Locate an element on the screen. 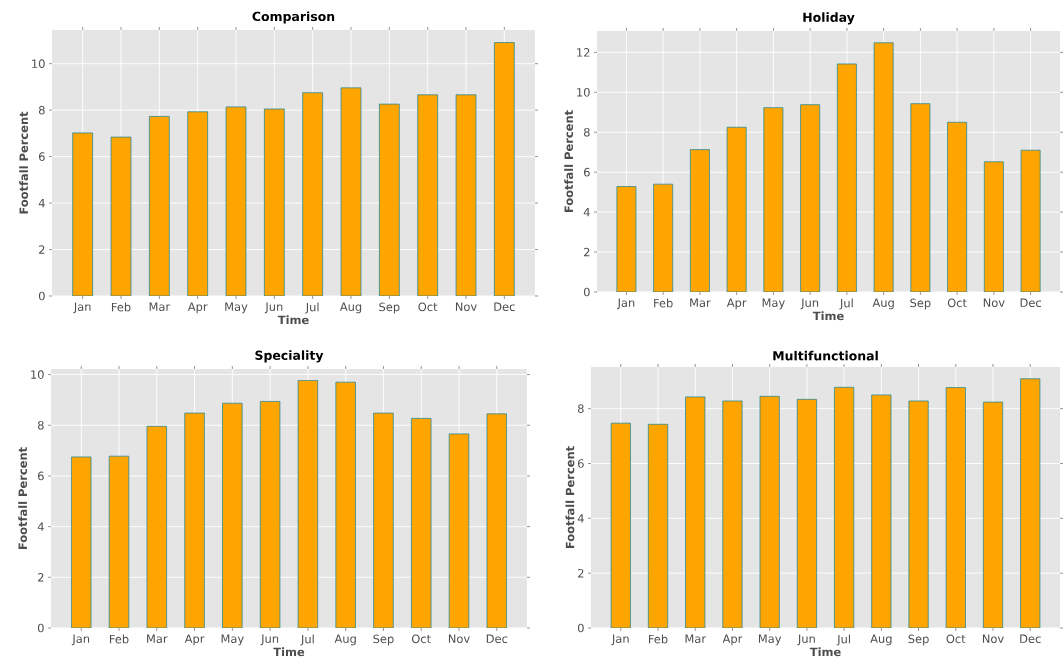 The height and width of the screenshot is (662, 1063). chart-title: Multifunctional is located at coordinates (825, 355).